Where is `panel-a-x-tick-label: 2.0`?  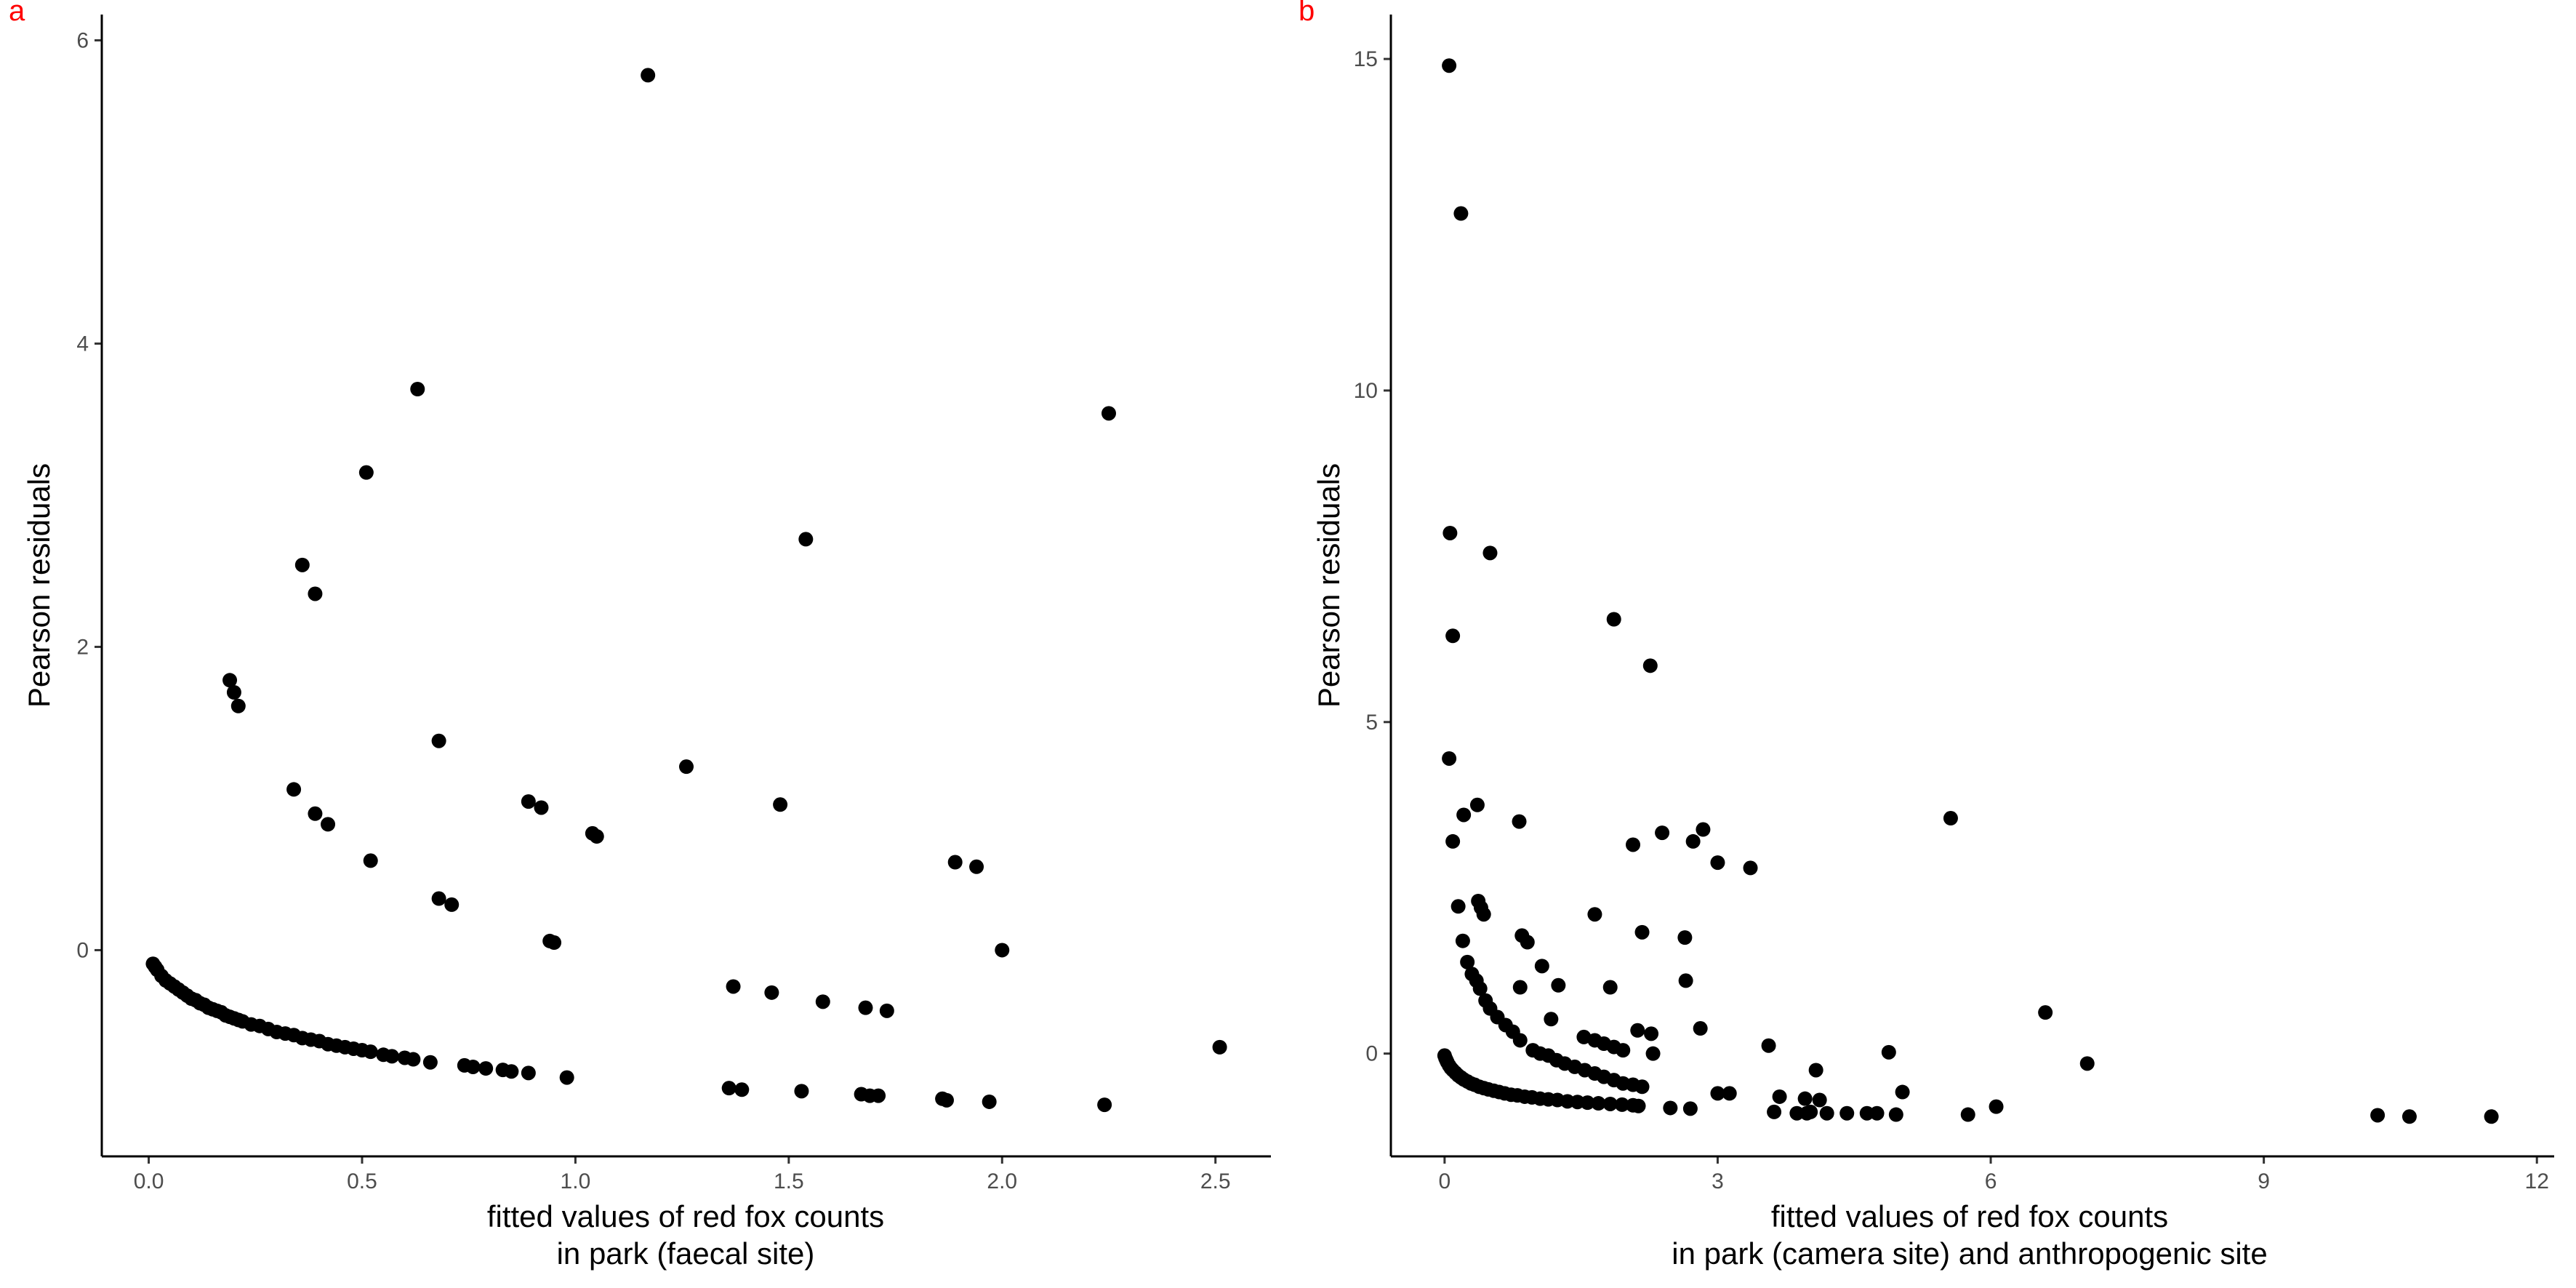 panel-a-x-tick-label: 2.0 is located at coordinates (1002, 1181).